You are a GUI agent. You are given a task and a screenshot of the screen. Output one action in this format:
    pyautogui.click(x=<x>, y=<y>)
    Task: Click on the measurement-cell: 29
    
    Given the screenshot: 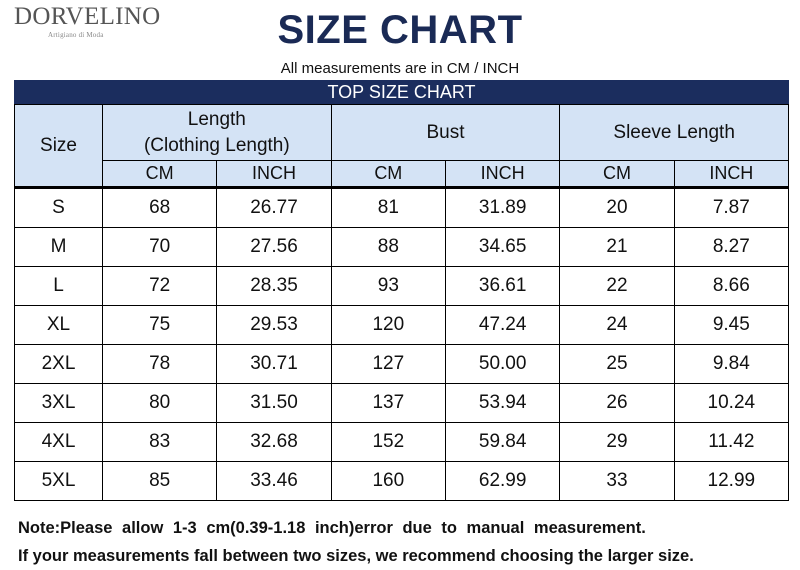 What is the action you would take?
    pyautogui.click(x=617, y=442)
    